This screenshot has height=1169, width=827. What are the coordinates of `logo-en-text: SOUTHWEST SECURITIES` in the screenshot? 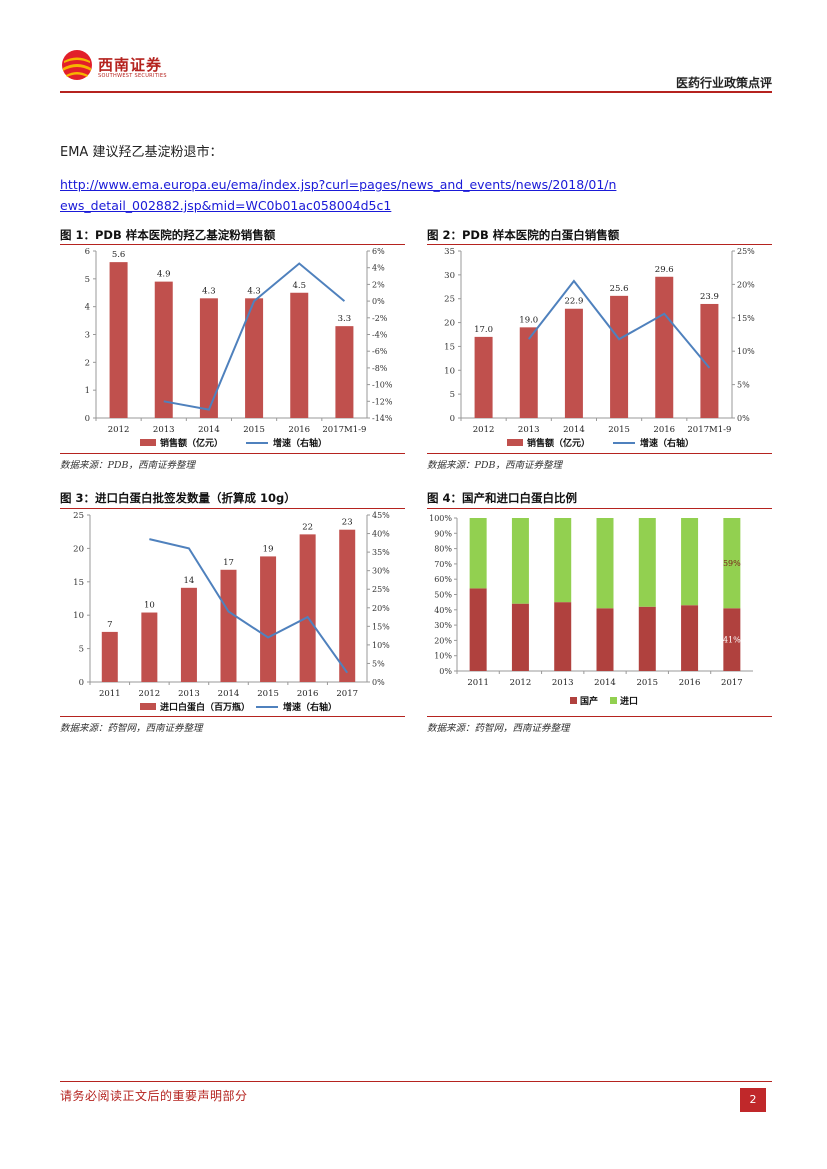 It's located at (132, 76).